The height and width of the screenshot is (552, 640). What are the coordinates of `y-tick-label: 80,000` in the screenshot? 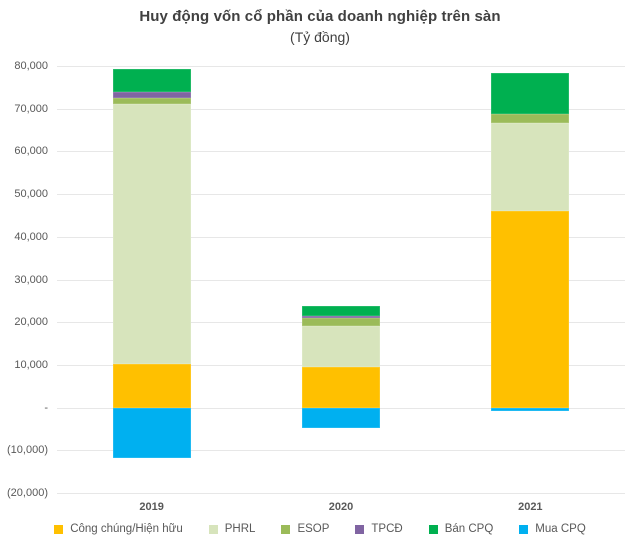 It's located at (31, 66).